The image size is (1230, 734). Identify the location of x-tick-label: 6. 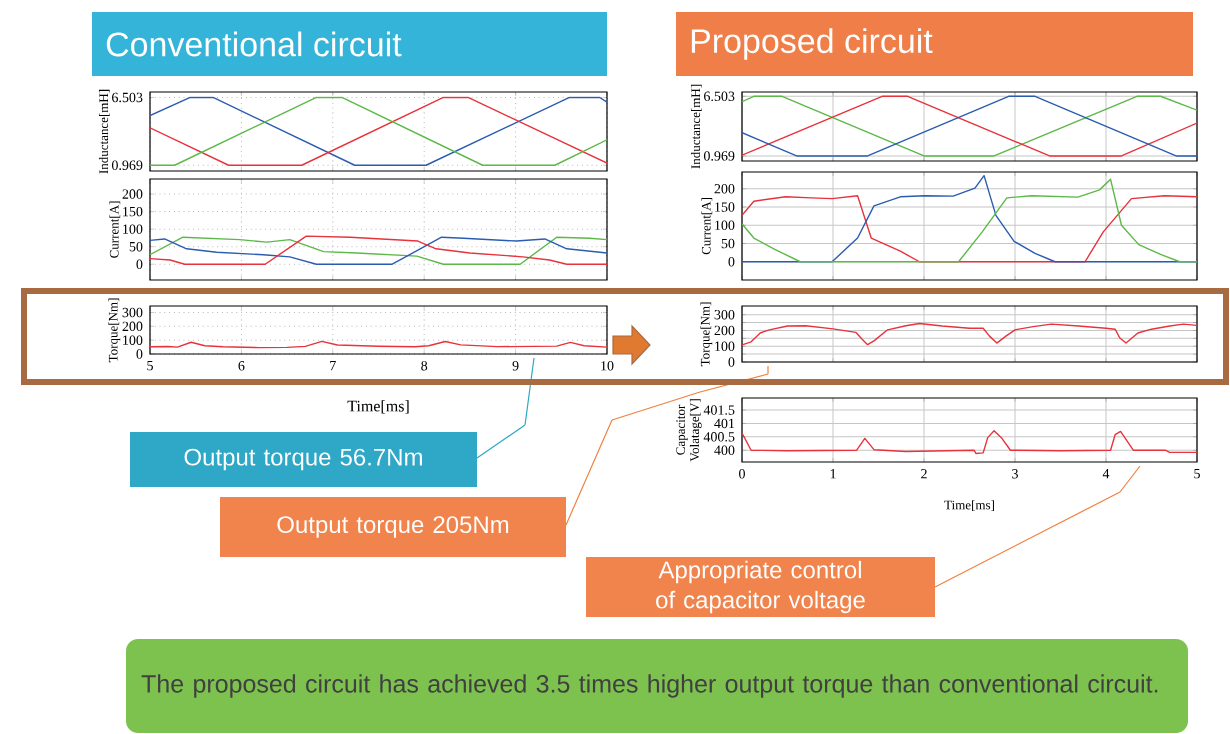
(241, 366).